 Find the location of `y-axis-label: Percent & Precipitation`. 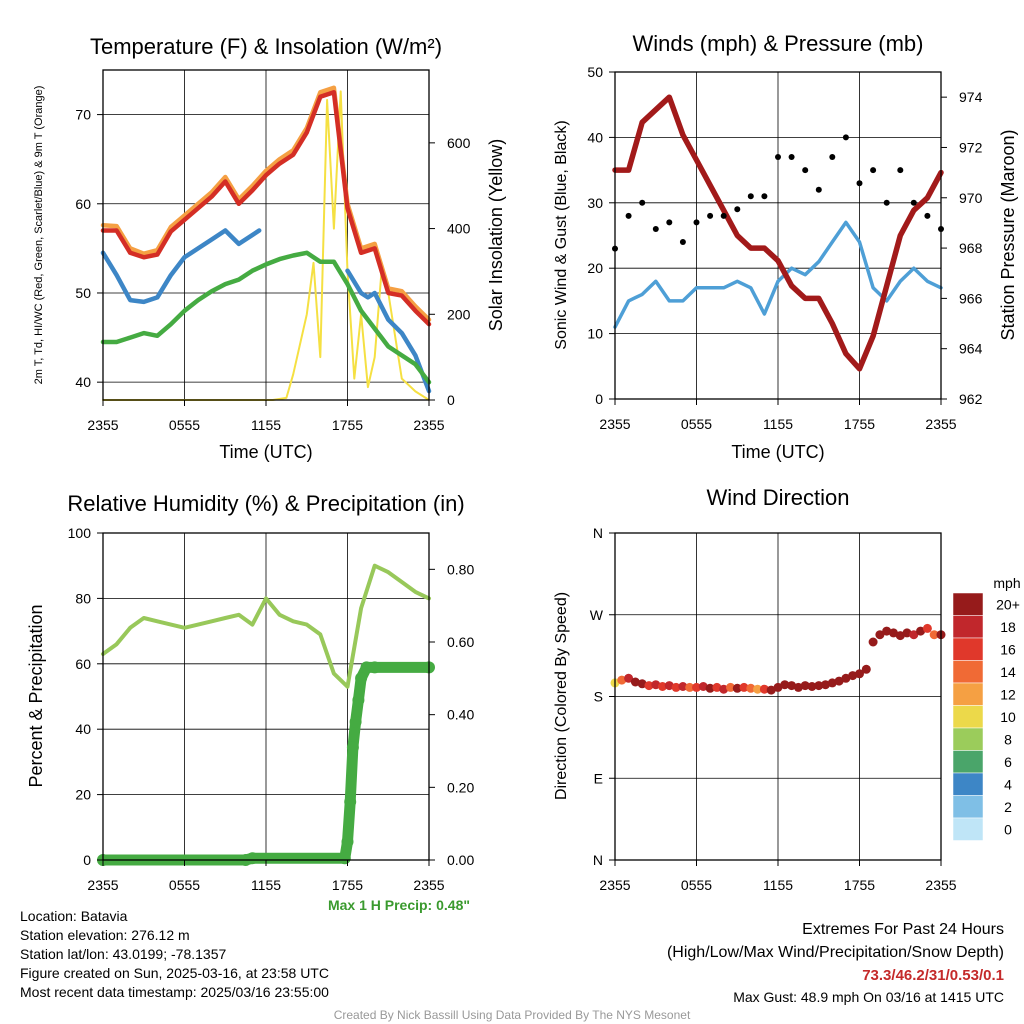

y-axis-label: Percent & Precipitation is located at coordinates (36, 695).